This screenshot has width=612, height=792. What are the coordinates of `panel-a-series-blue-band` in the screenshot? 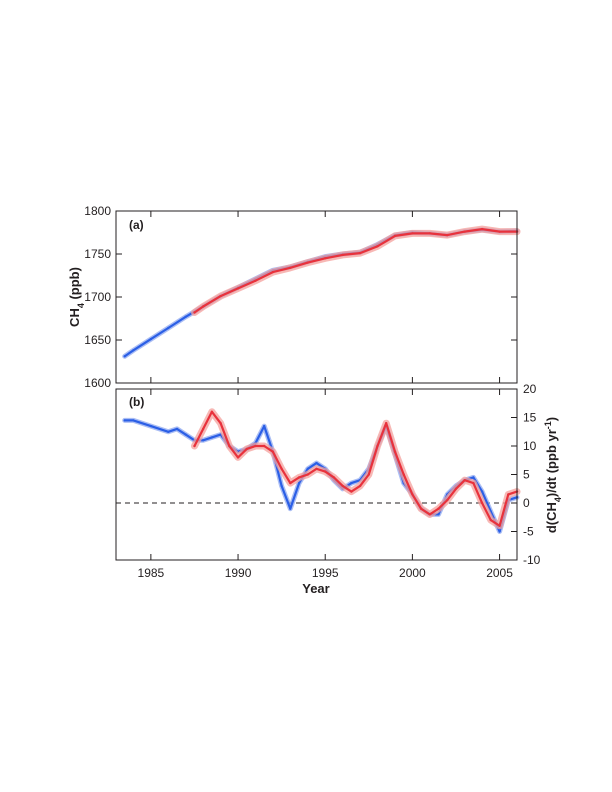 It's located at (321, 293).